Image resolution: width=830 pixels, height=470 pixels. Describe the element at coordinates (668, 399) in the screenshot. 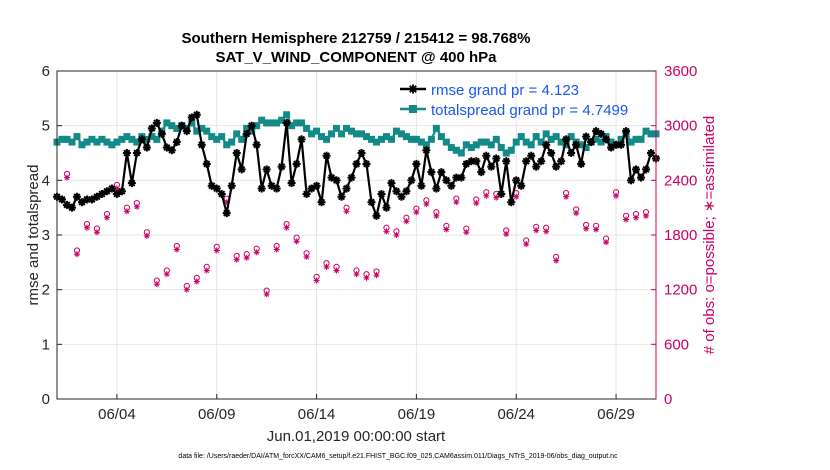

I see `y2-tick-label: 0` at that location.